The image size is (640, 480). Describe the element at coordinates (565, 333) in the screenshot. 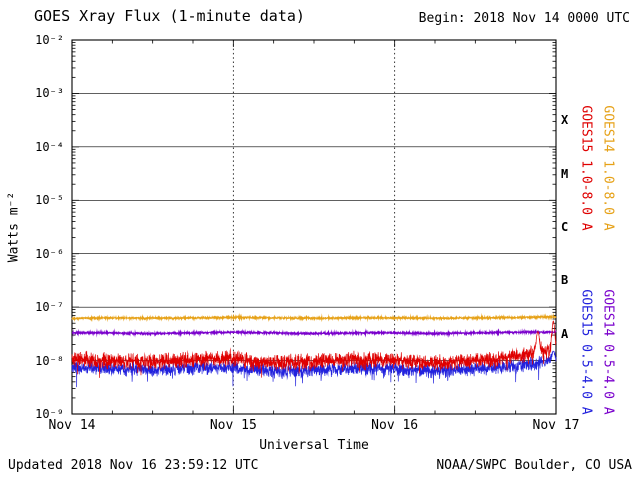

I see `flare-class-letter-a: A` at that location.